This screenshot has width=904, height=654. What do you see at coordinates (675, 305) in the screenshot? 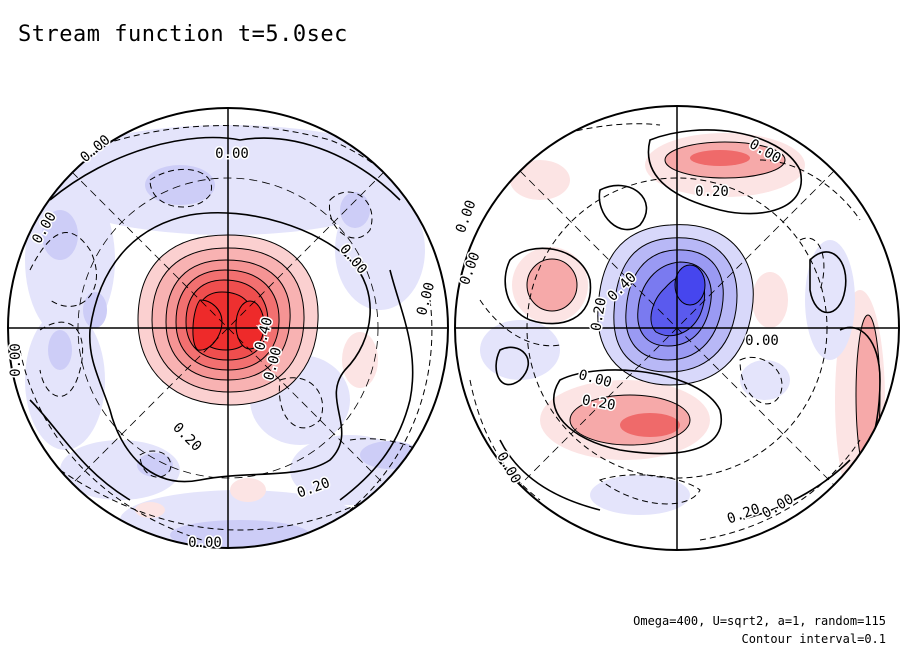
I see `right-negative-vortex` at bounding box center [675, 305].